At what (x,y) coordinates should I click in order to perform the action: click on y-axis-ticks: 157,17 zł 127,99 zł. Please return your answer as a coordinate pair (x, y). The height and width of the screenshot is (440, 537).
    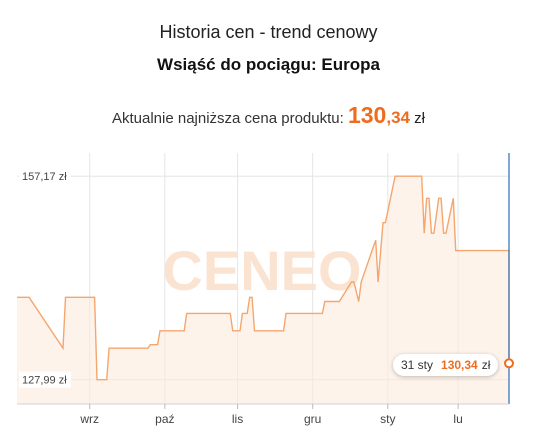
    Looking at the image, I should click on (45, 278).